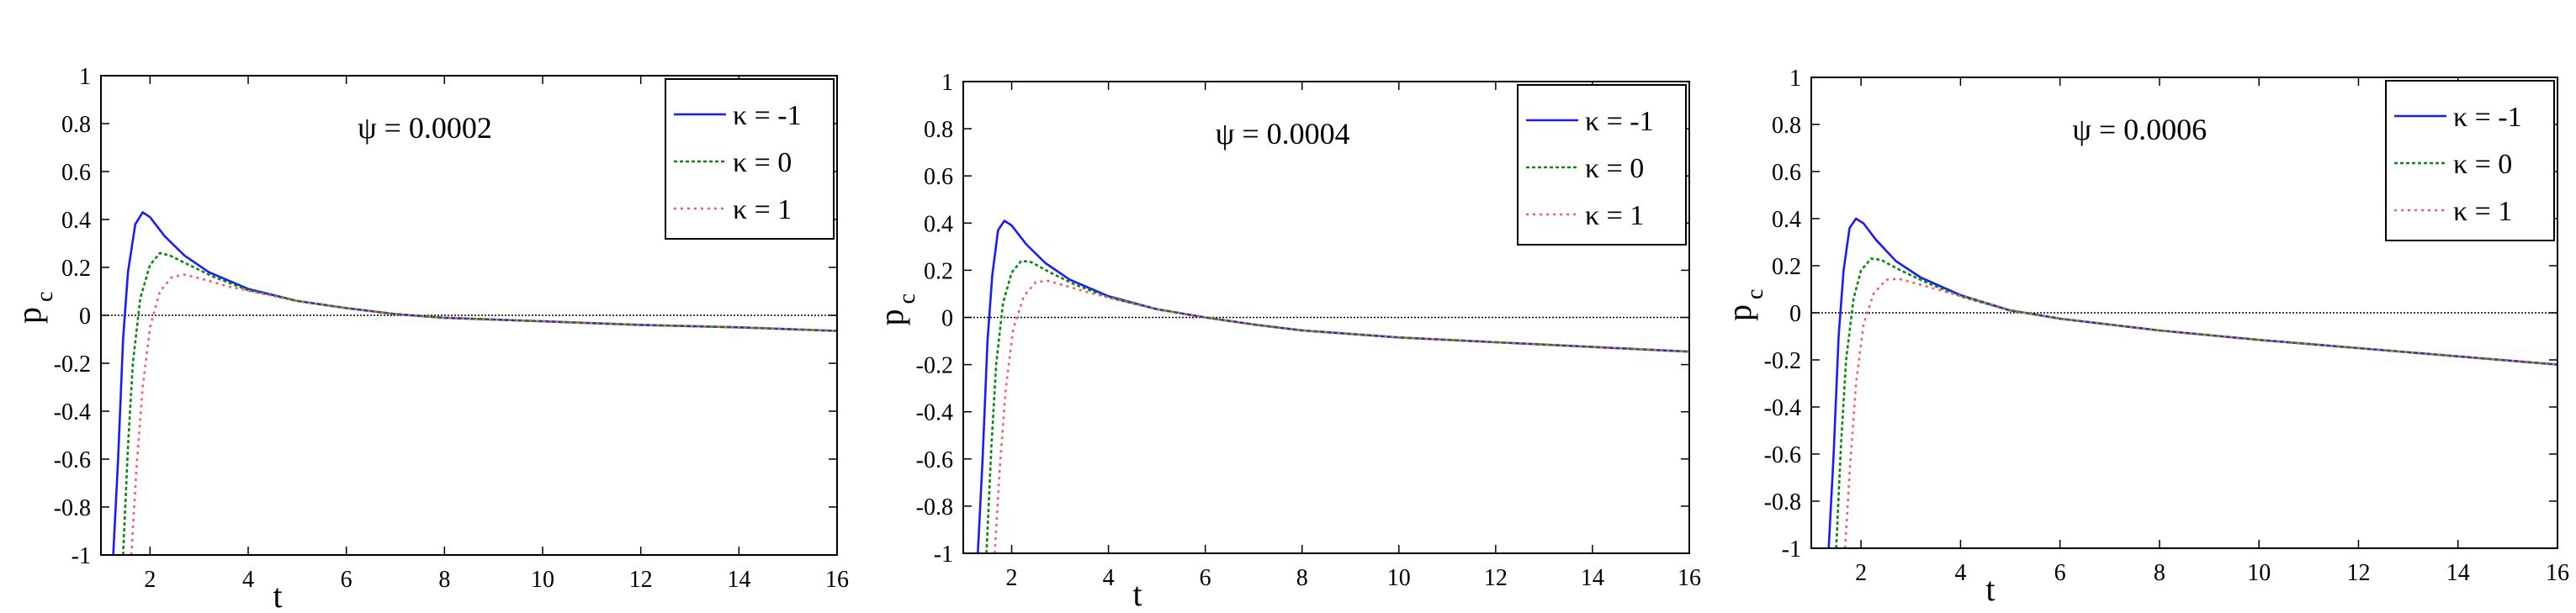 This screenshot has height=613, width=2576. What do you see at coordinates (2139, 129) in the screenshot?
I see `psi-annotation: ψ = 0.0006` at bounding box center [2139, 129].